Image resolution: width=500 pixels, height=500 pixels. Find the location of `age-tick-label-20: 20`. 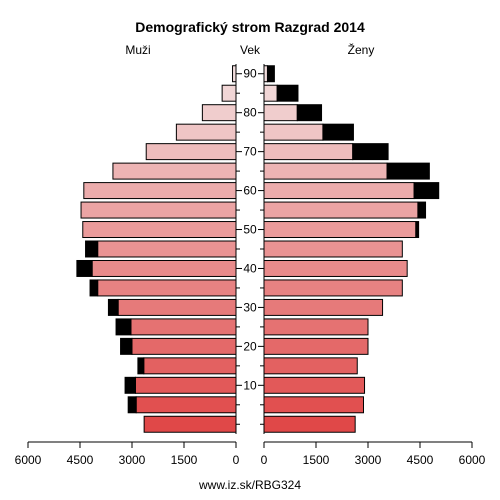

age-tick-label-20: 20 is located at coordinates (250, 346).